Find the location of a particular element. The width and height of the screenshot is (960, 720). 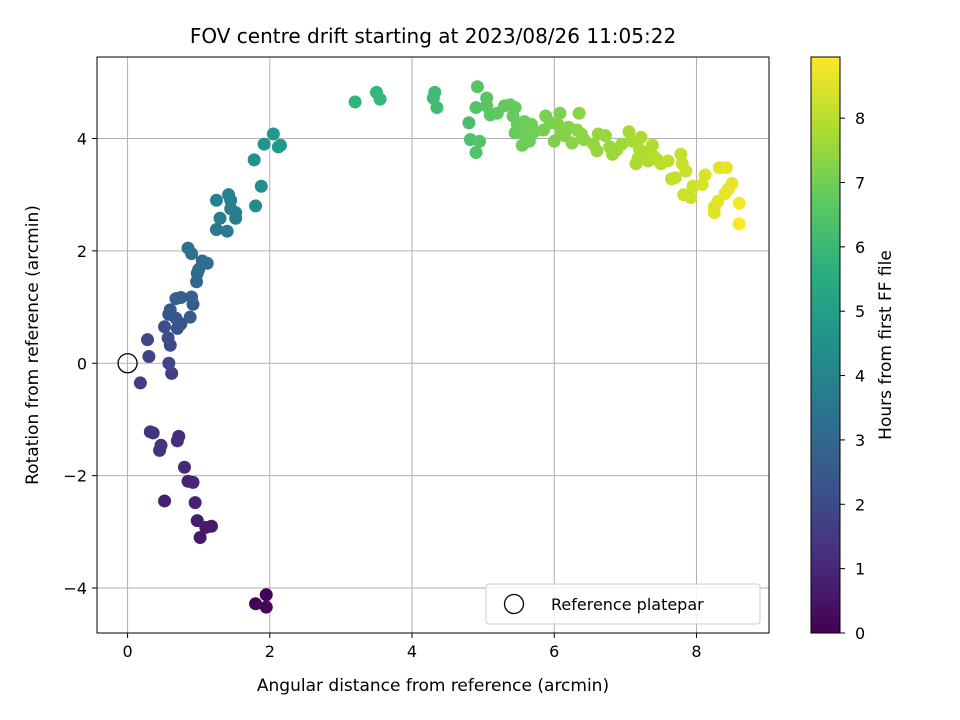

x-tick-label: 4 is located at coordinates (412, 651).